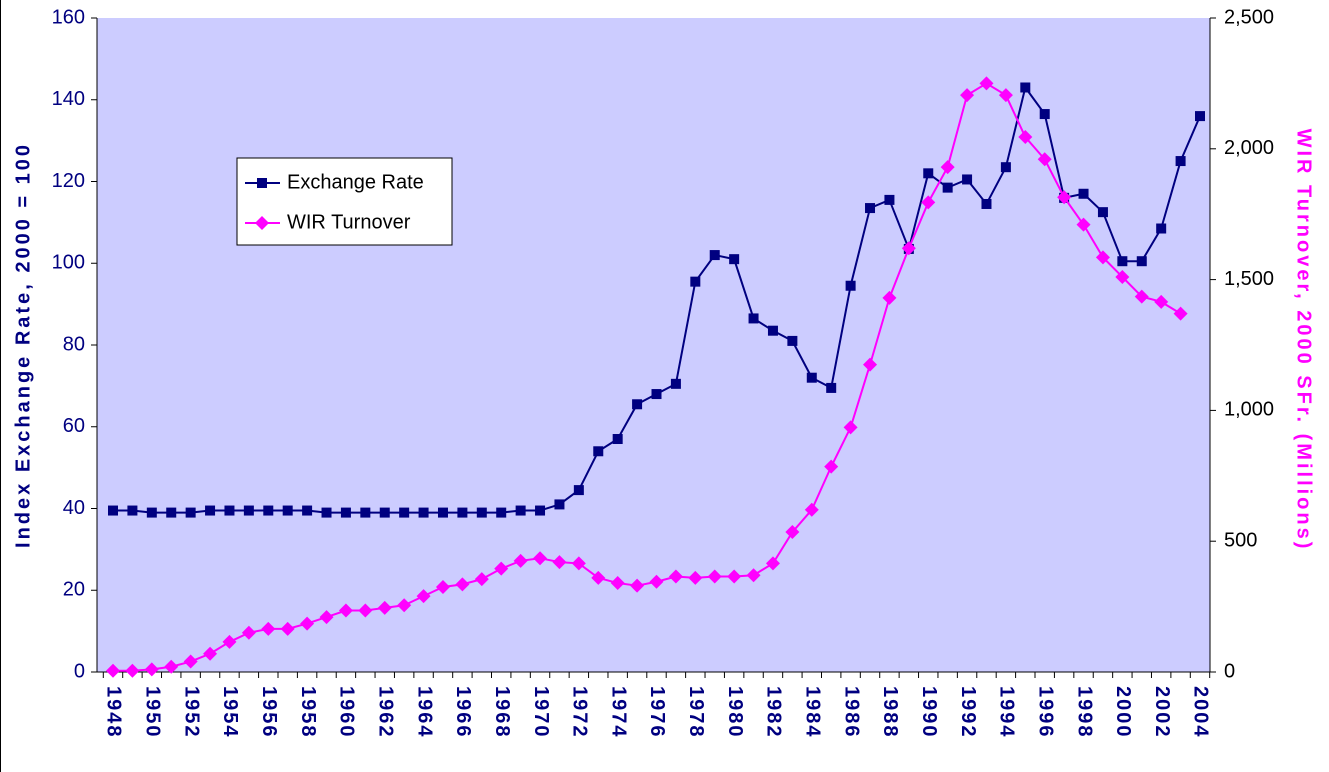  I want to click on x-tick-label: 1982, so click(774, 712).